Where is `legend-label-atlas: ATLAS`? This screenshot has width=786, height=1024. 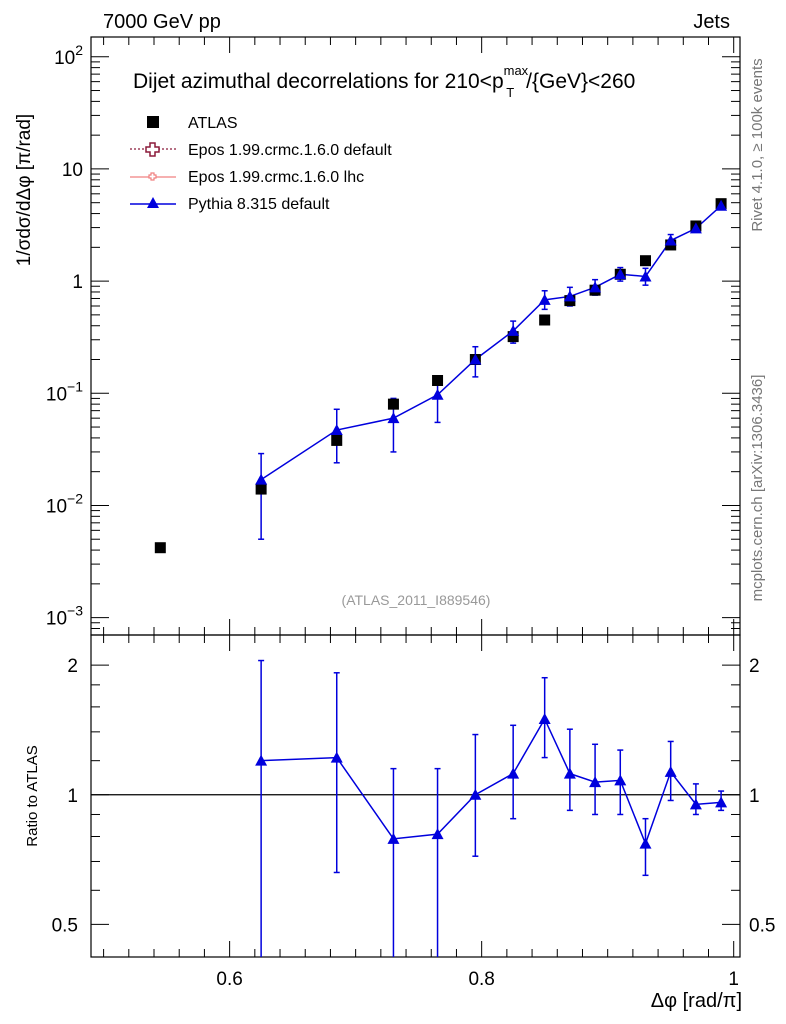 legend-label-atlas: ATLAS is located at coordinates (213, 123).